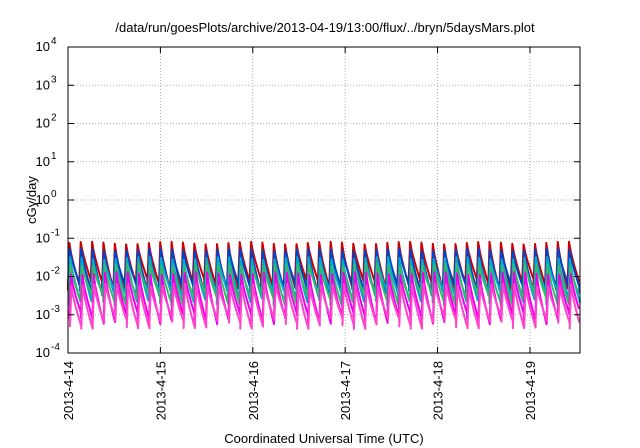 The image size is (640, 448). I want to click on y-tick-label-exponent: 2, so click(54, 118).